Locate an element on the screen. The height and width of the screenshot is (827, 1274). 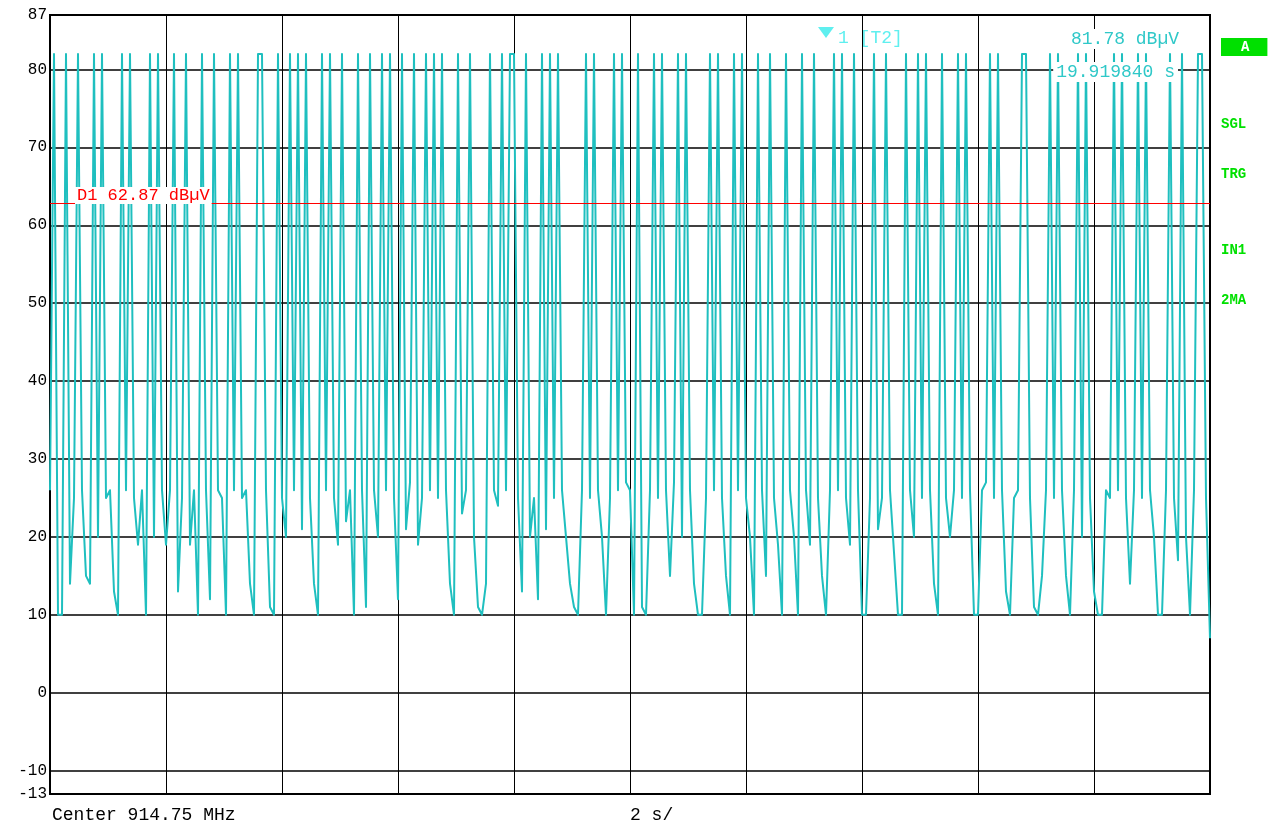
y-tick-label: 70 is located at coordinates (37, 147).